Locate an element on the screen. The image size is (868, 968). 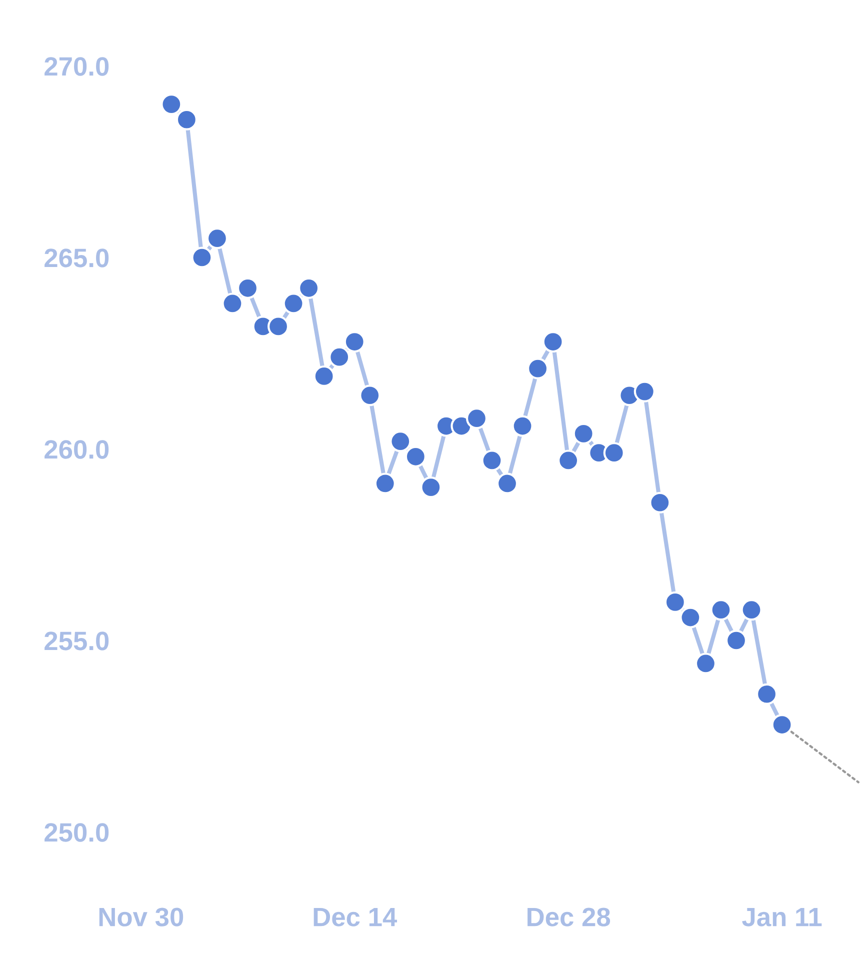
y-tick-label: 265.0 is located at coordinates (76, 258).